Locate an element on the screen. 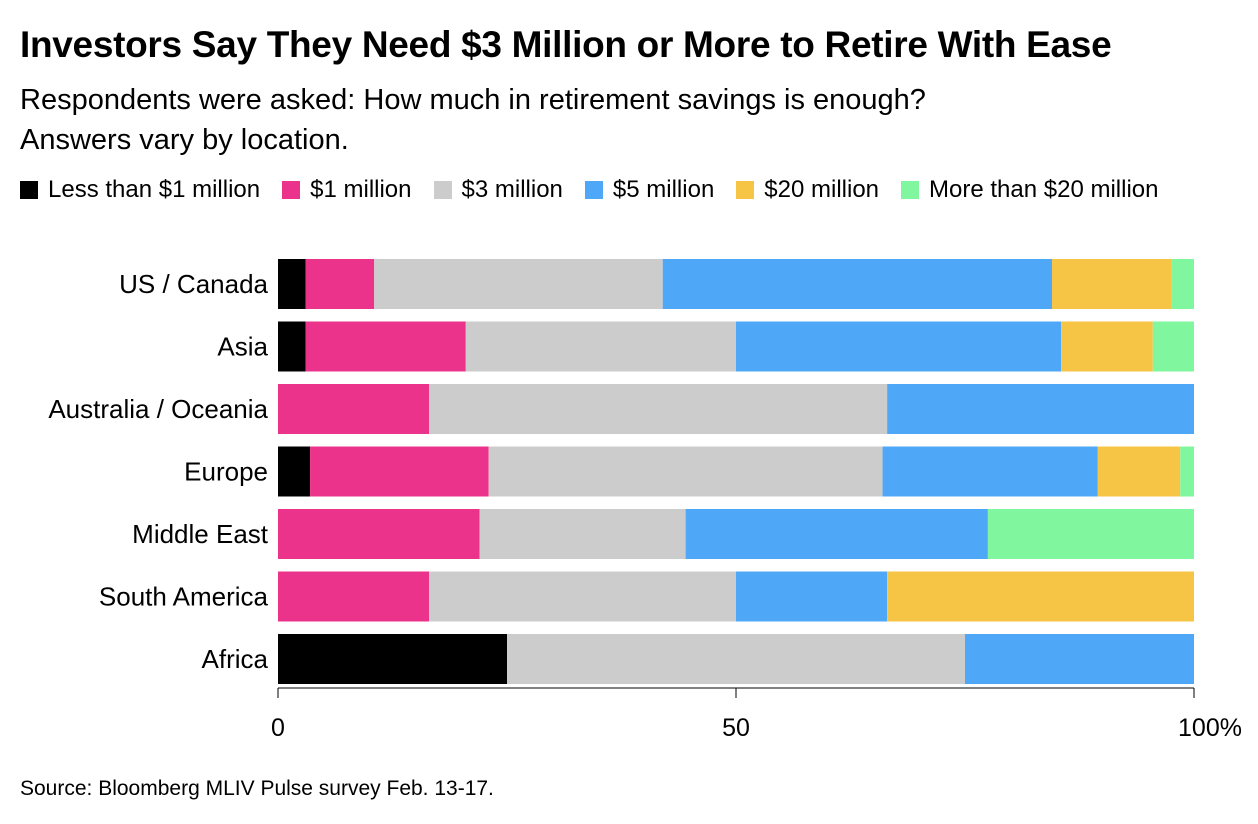 This screenshot has height=824, width=1258. x-tick-label: 0 is located at coordinates (278, 728).